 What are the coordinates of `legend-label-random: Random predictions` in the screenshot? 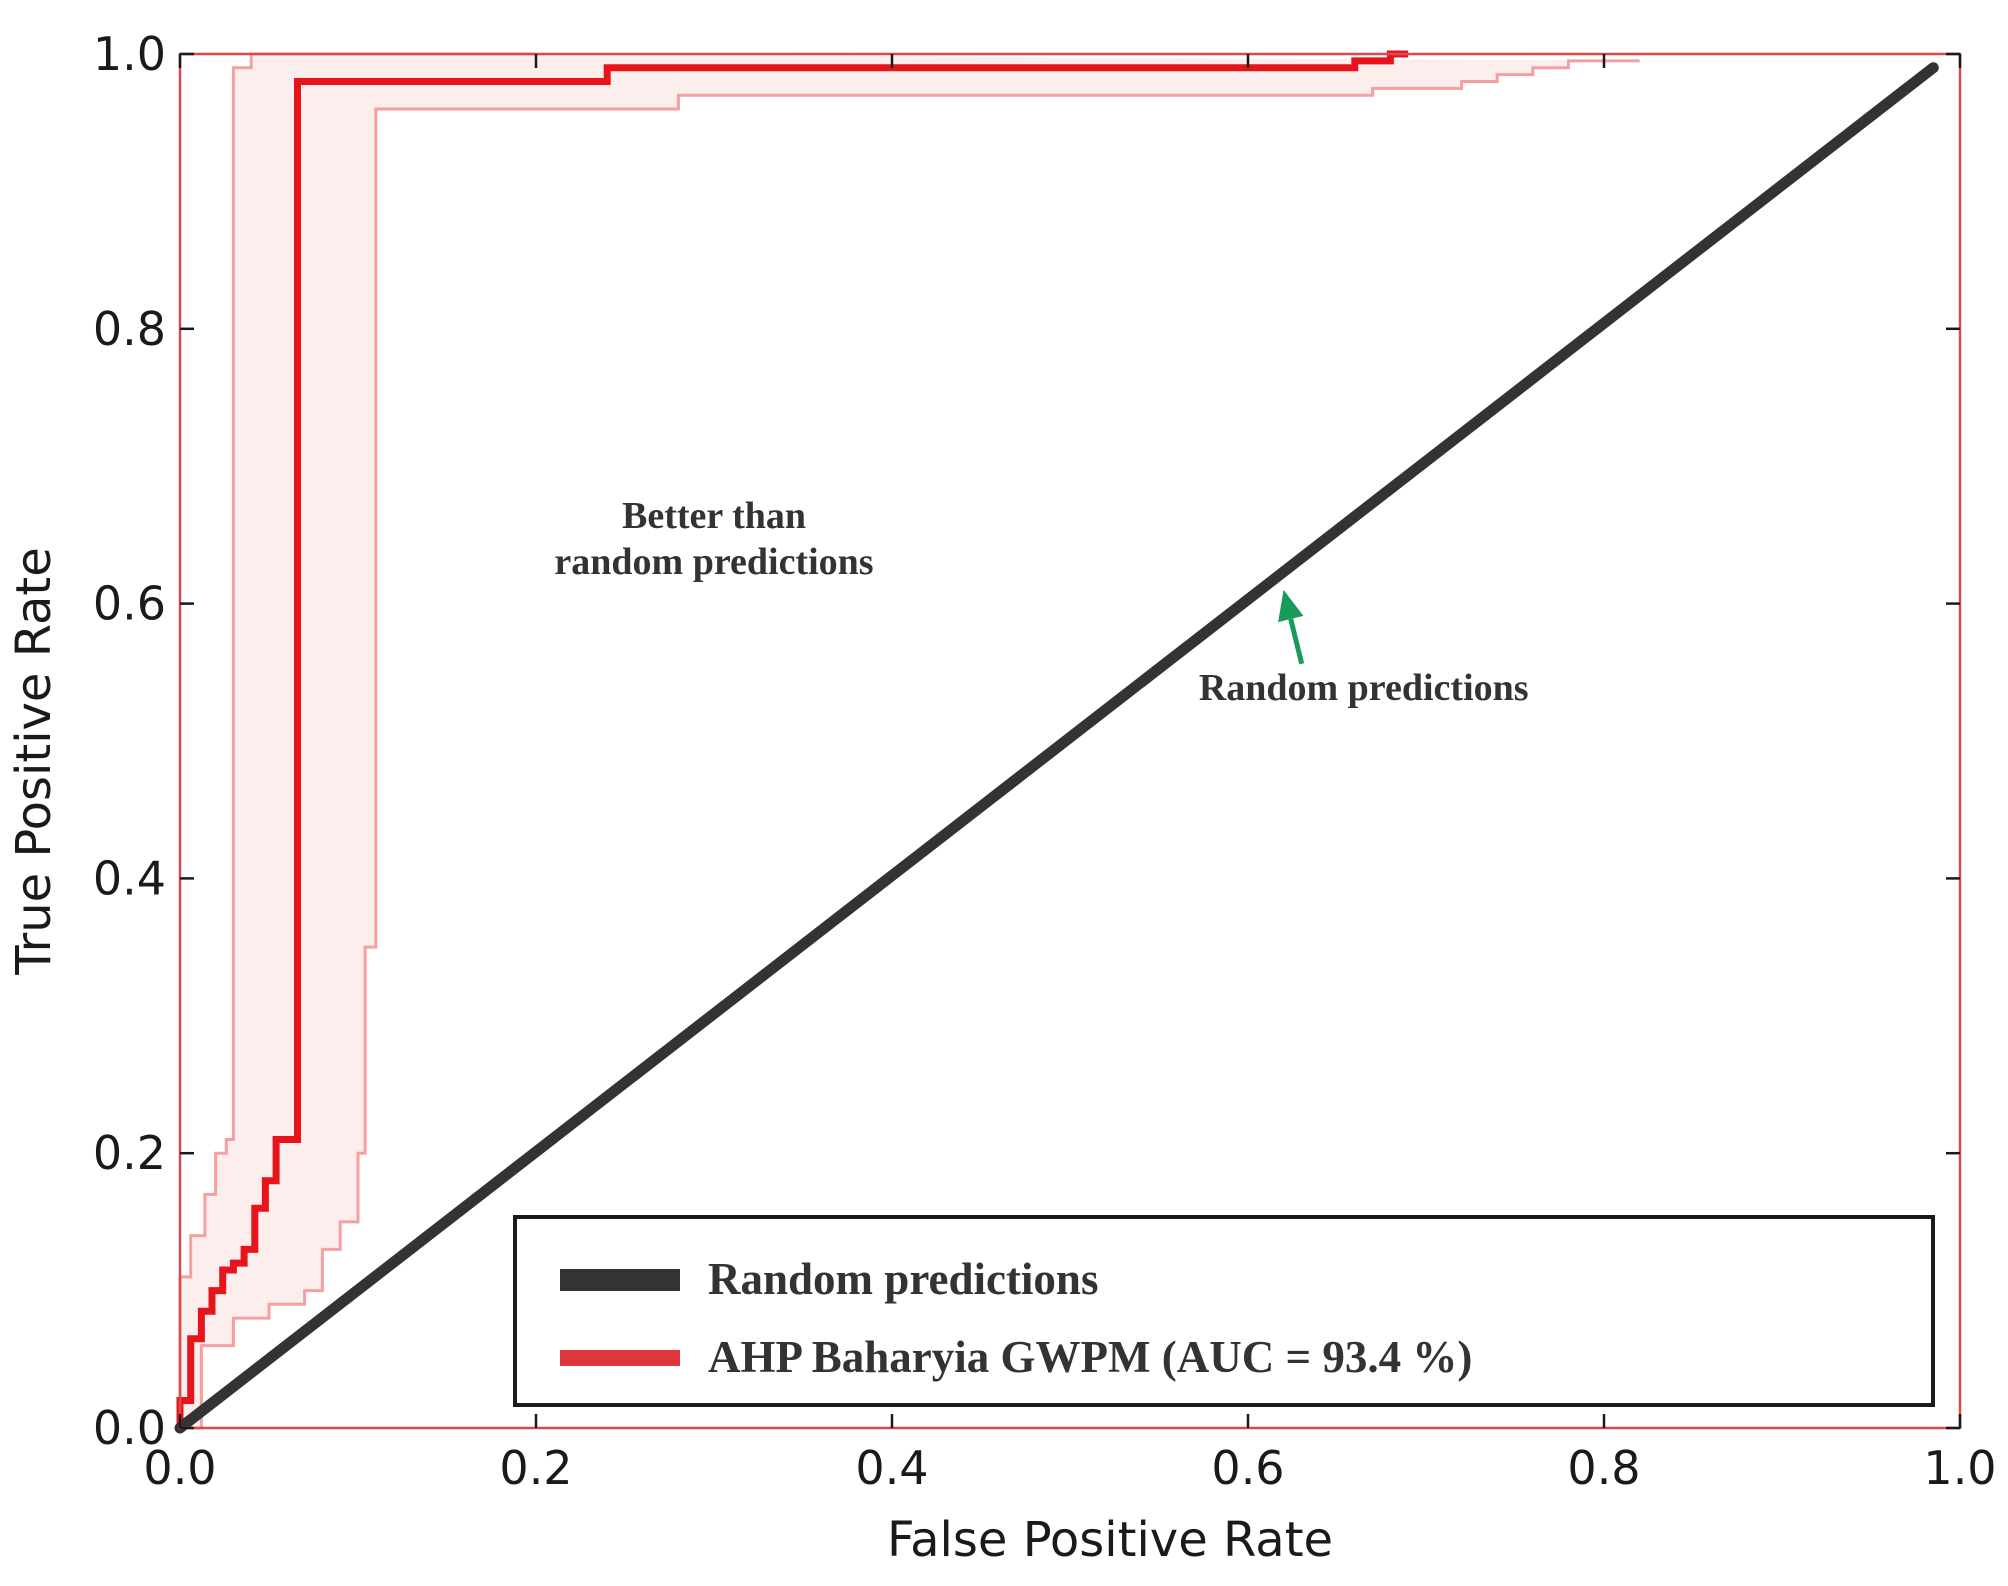 It's located at (903, 1279).